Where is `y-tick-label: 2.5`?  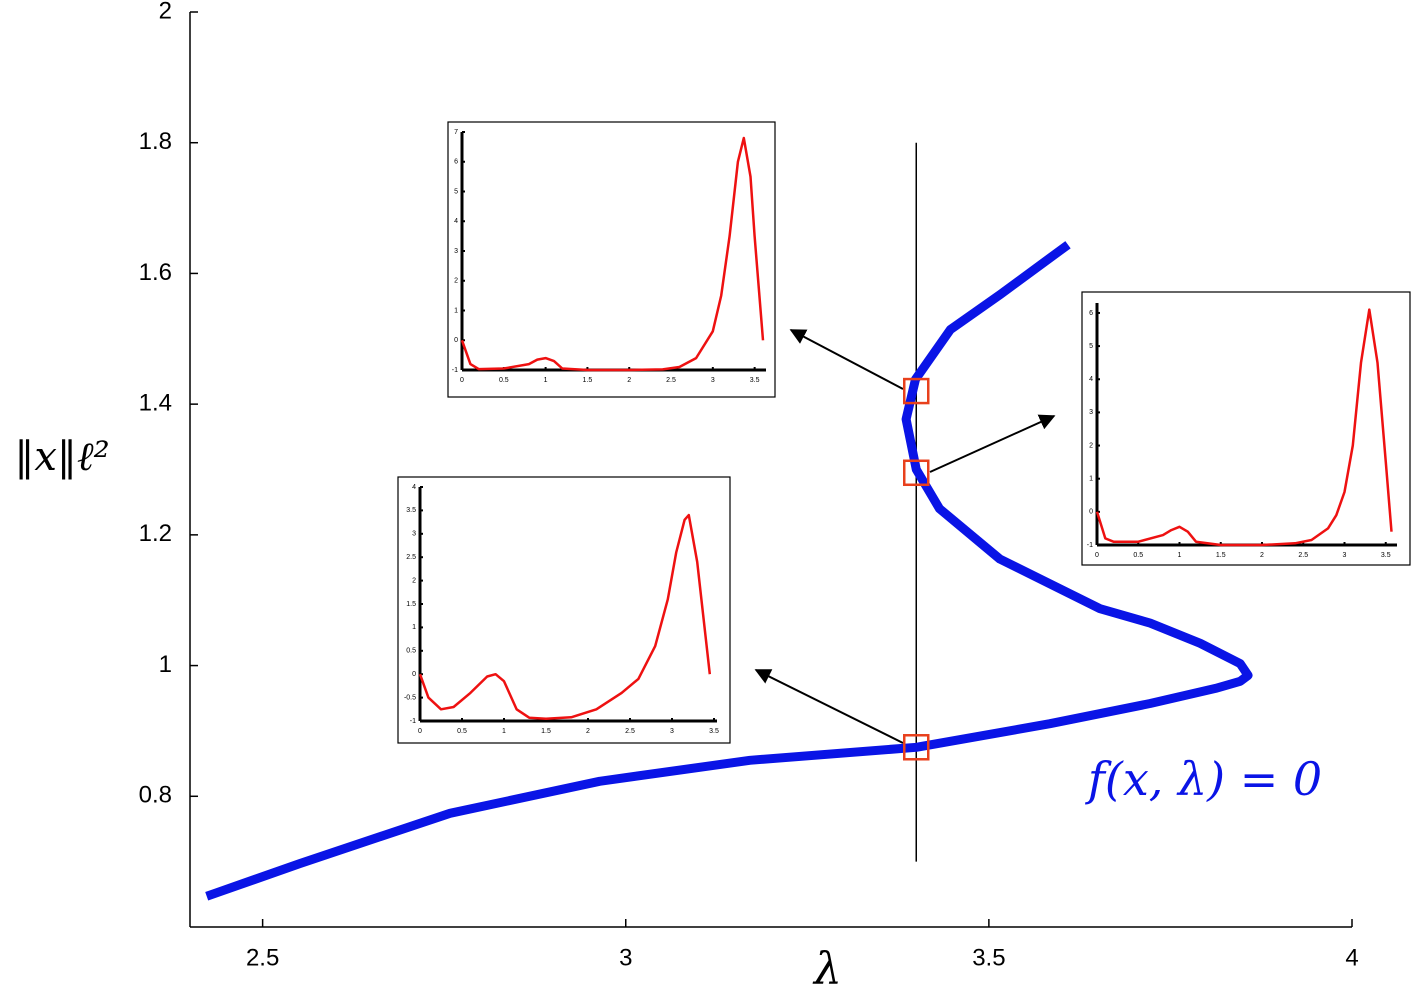
y-tick-label: 2.5 is located at coordinates (411, 557).